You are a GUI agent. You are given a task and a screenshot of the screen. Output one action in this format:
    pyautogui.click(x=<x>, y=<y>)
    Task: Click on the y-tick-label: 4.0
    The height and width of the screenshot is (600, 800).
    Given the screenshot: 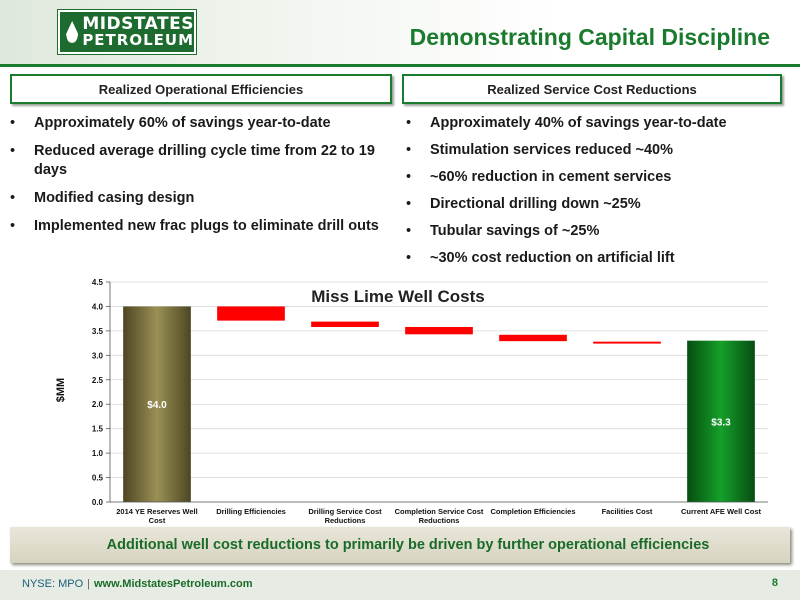 What is the action you would take?
    pyautogui.click(x=98, y=306)
    